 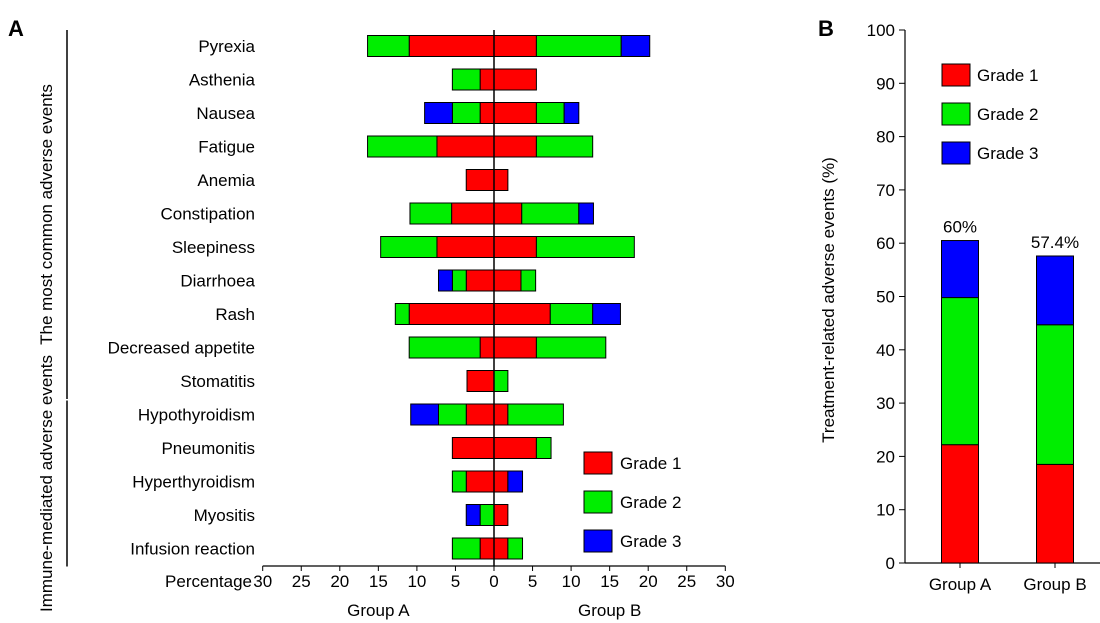 What do you see at coordinates (217, 281) in the screenshot?
I see `row-label-diarrhoea: Diarrhoea` at bounding box center [217, 281].